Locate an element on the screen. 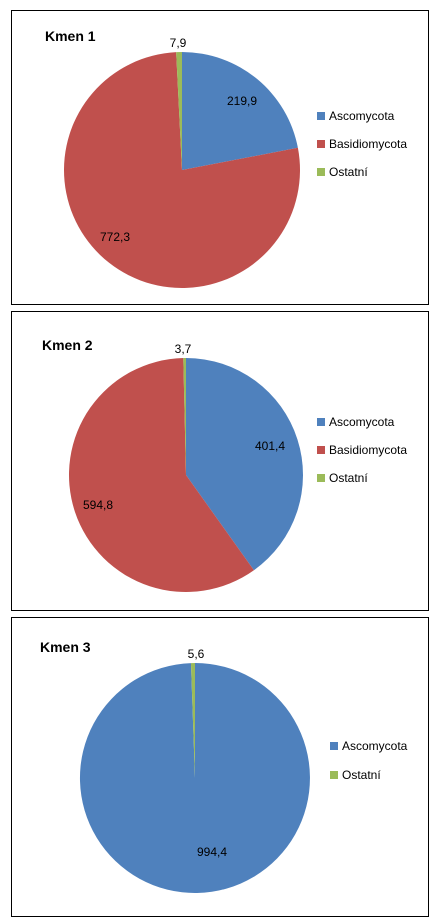 This screenshot has height=922, width=437. data-label: 401,4 is located at coordinates (270, 446).